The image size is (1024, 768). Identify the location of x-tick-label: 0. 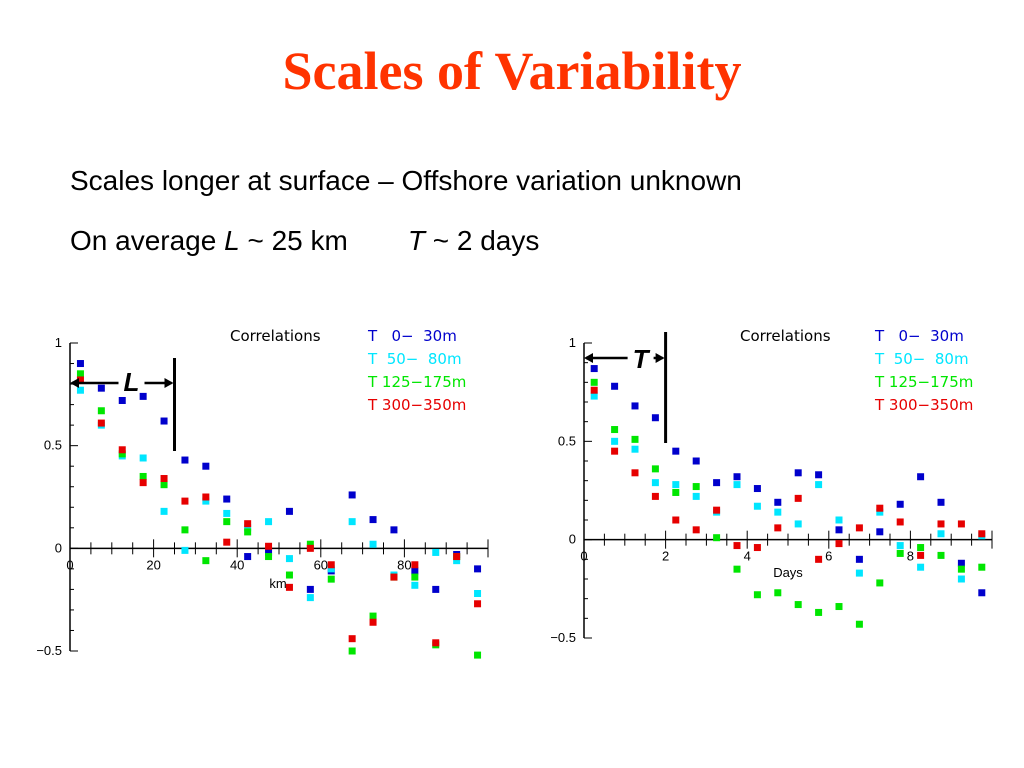
(583, 556).